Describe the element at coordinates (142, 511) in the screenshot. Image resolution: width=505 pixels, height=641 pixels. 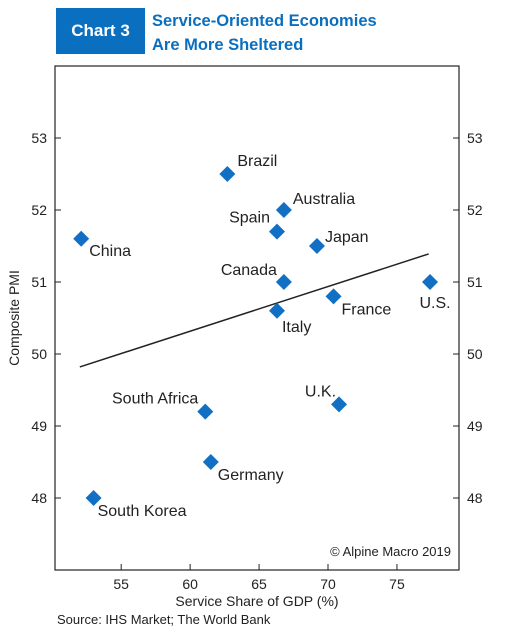
I see `point-label-south-korea: South Korea` at that location.